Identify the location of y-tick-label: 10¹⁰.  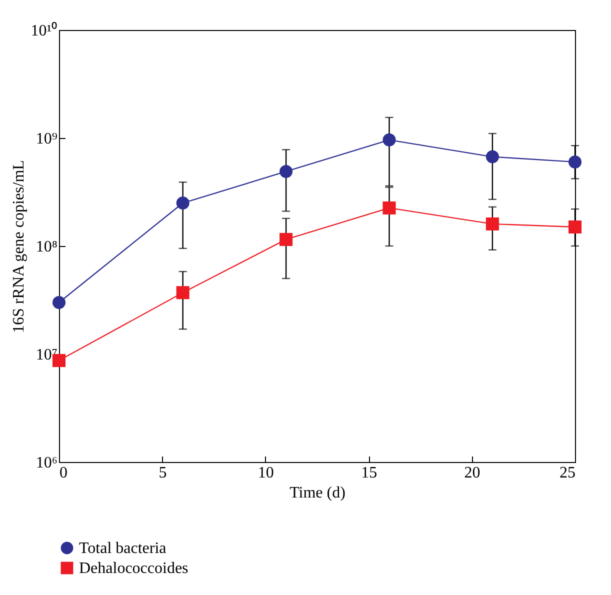
(44, 31).